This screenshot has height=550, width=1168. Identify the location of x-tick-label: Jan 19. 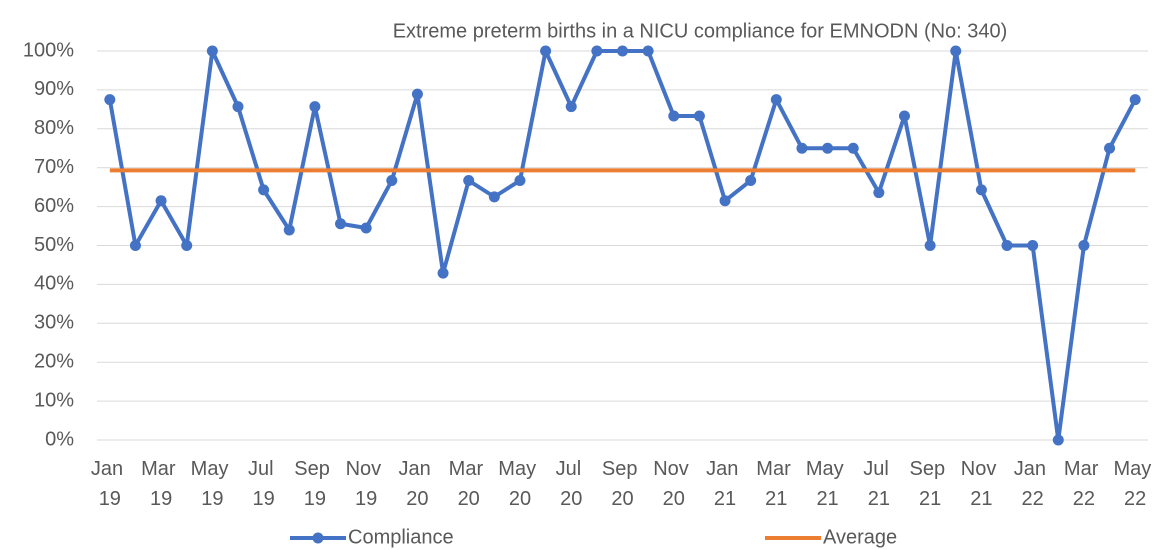
(110, 484).